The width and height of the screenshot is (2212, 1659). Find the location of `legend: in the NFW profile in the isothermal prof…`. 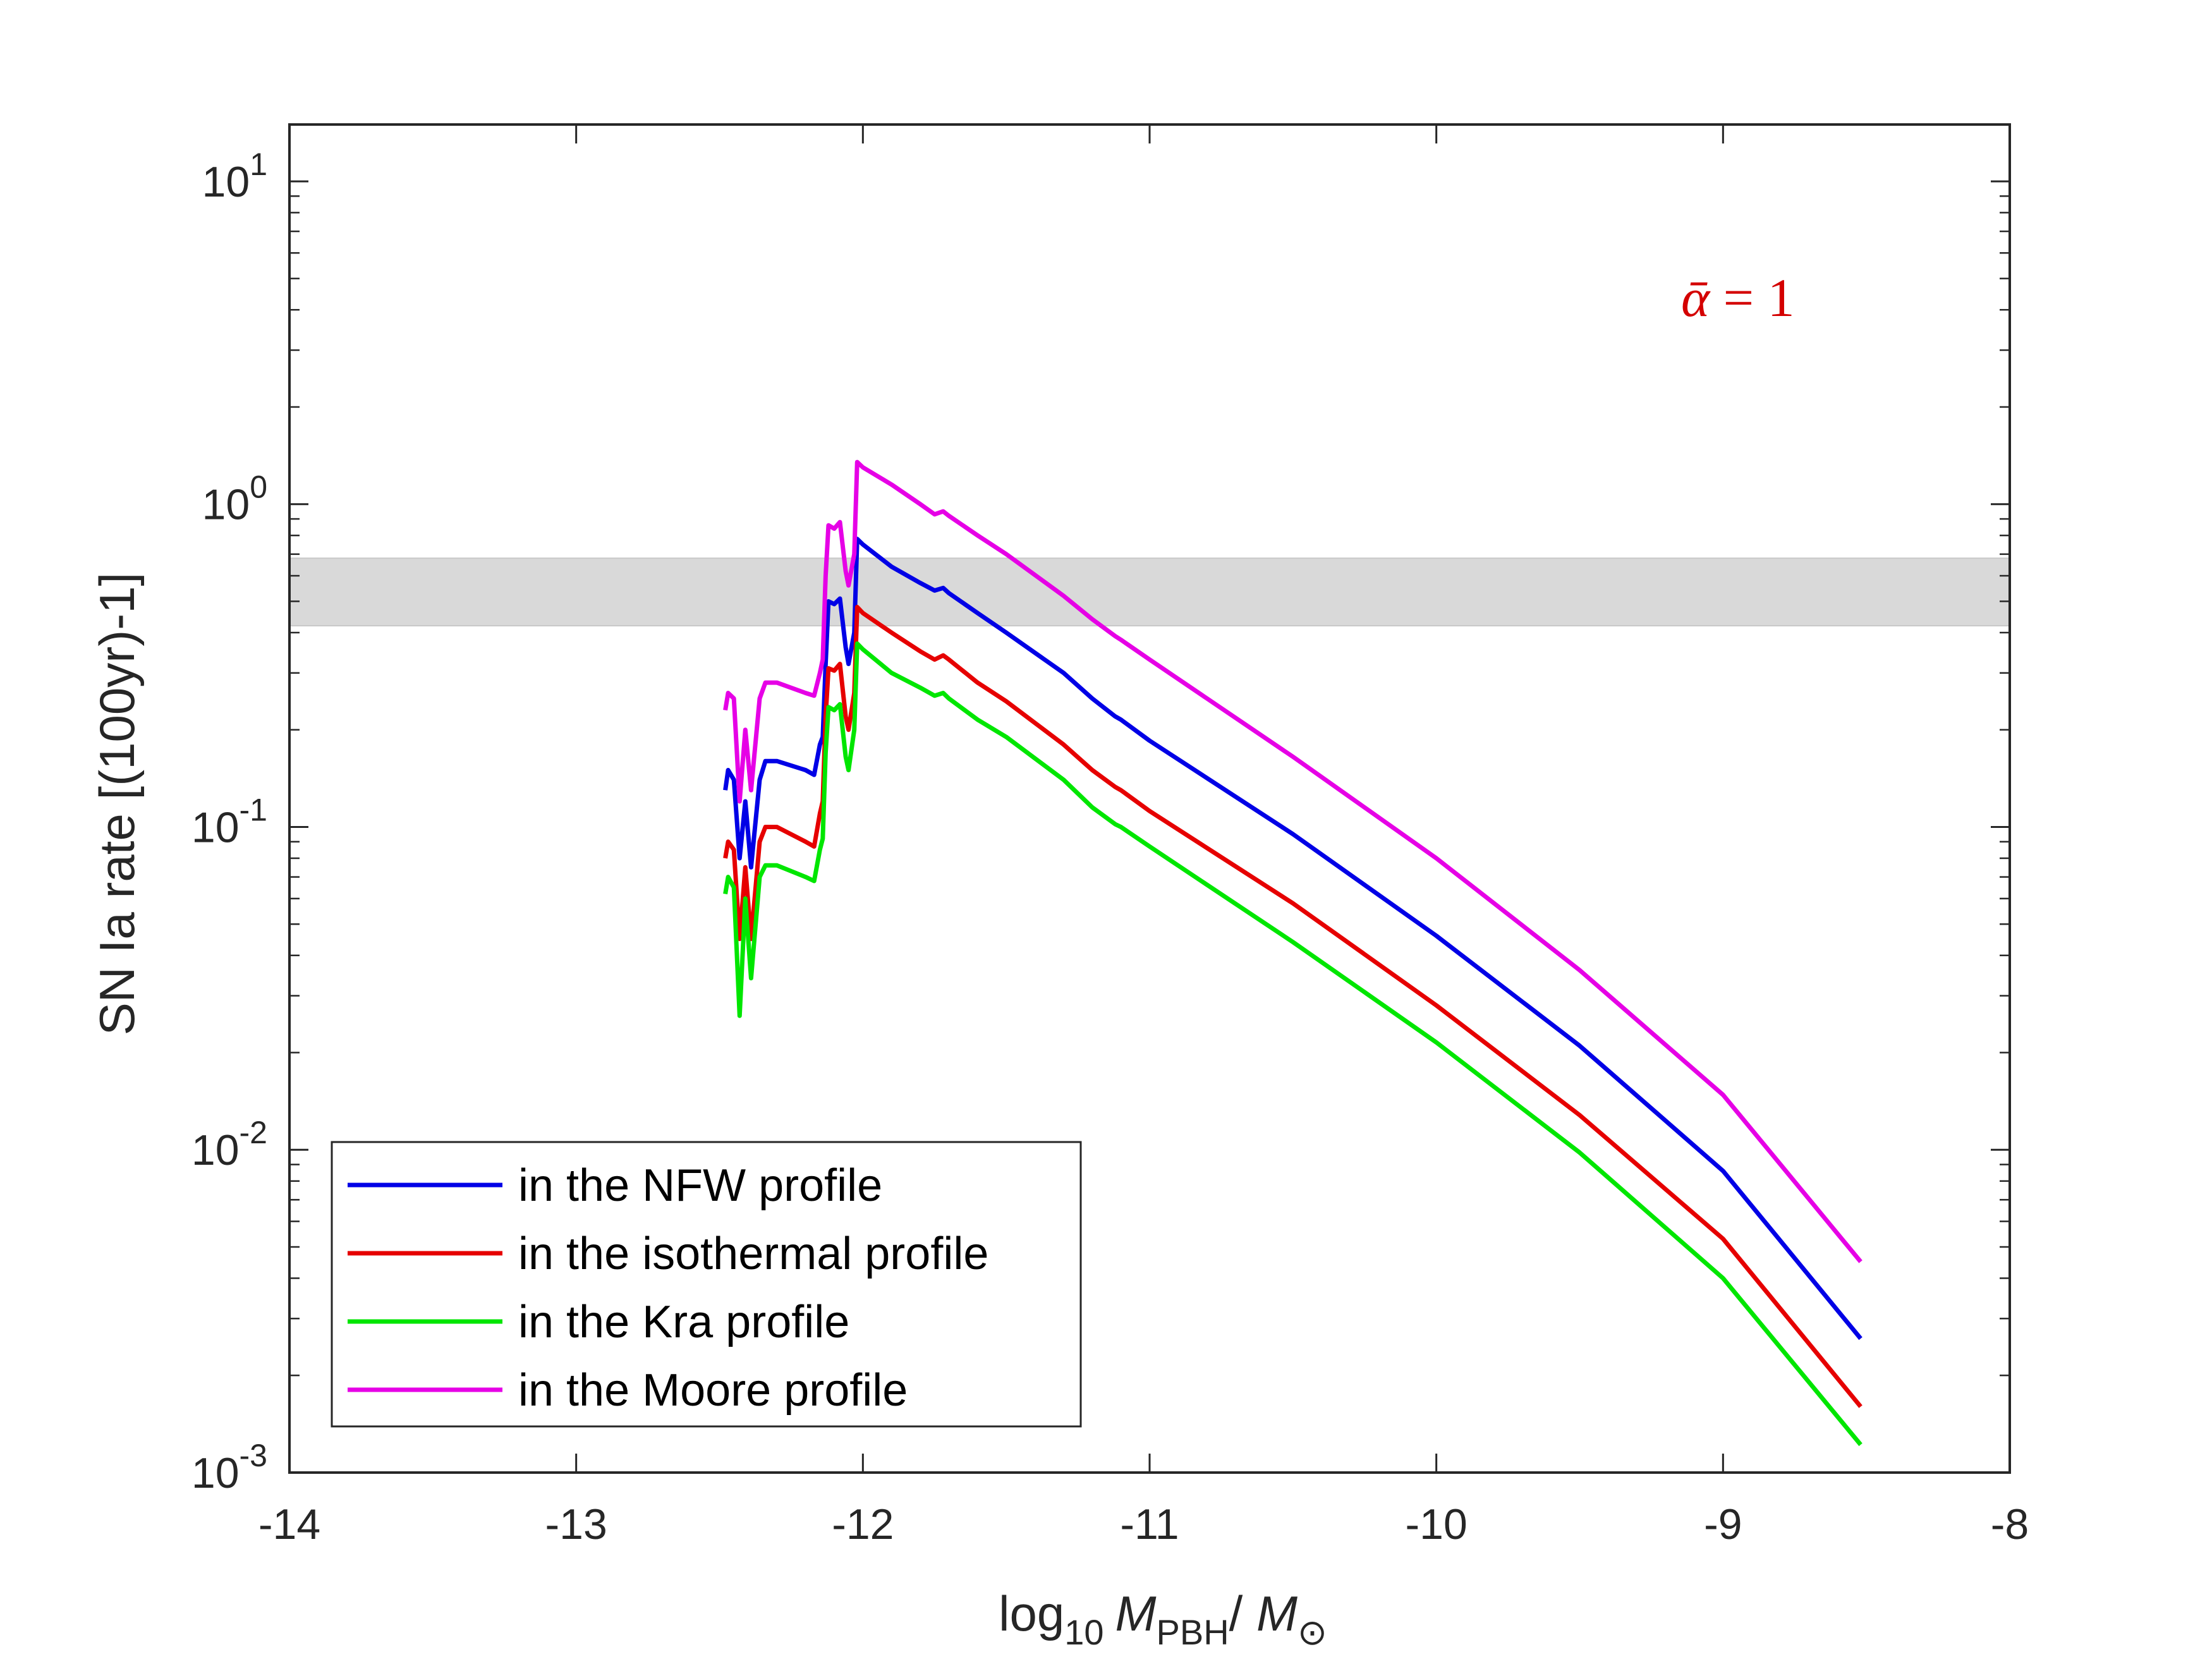

legend: in the NFW profile in the isothermal prof… is located at coordinates (706, 1284).